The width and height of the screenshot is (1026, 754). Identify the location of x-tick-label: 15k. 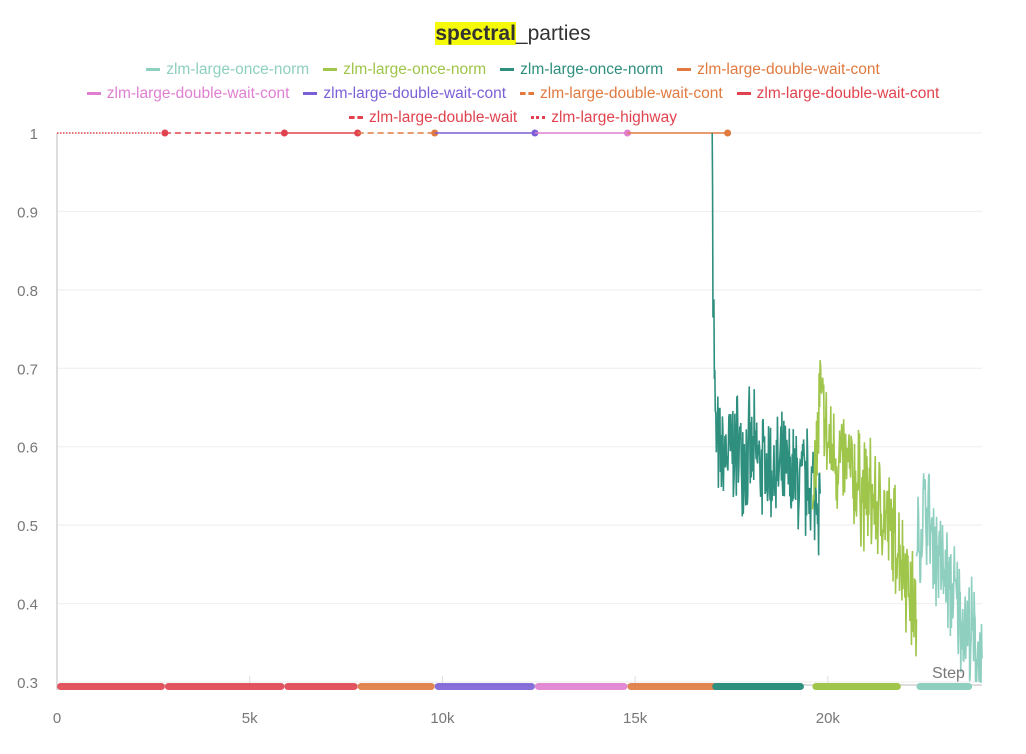
(635, 718).